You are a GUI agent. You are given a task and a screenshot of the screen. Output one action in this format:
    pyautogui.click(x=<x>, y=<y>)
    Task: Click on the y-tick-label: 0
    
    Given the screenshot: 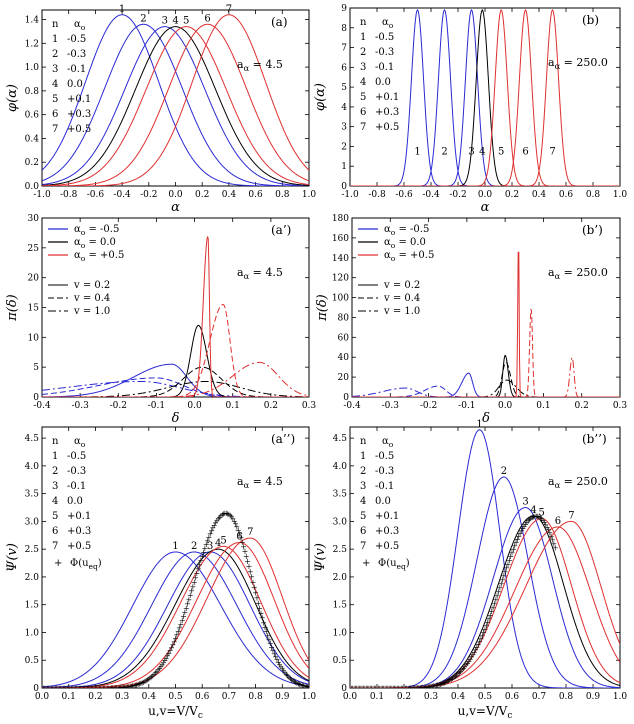 What is the action you would take?
    pyautogui.click(x=344, y=689)
    